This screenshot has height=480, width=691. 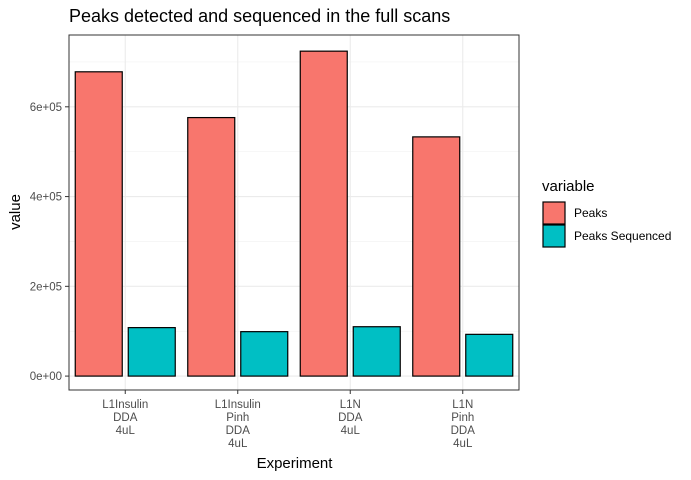 I want to click on legend-label: Peaks, so click(x=590, y=213).